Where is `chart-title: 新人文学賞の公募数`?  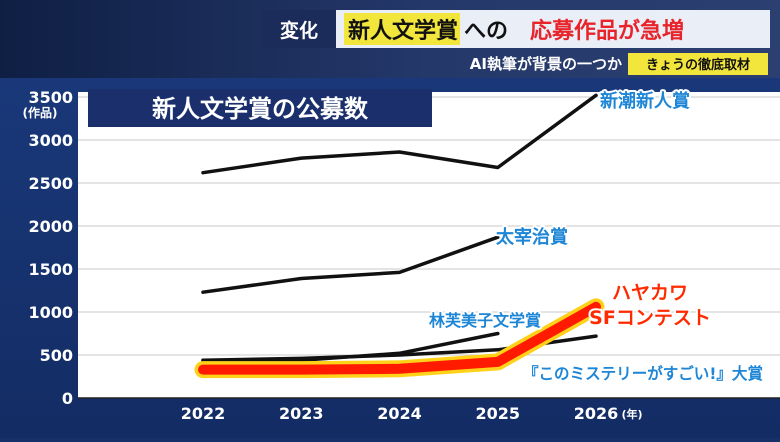 chart-title: 新人文学賞の公募数 is located at coordinates (260, 109).